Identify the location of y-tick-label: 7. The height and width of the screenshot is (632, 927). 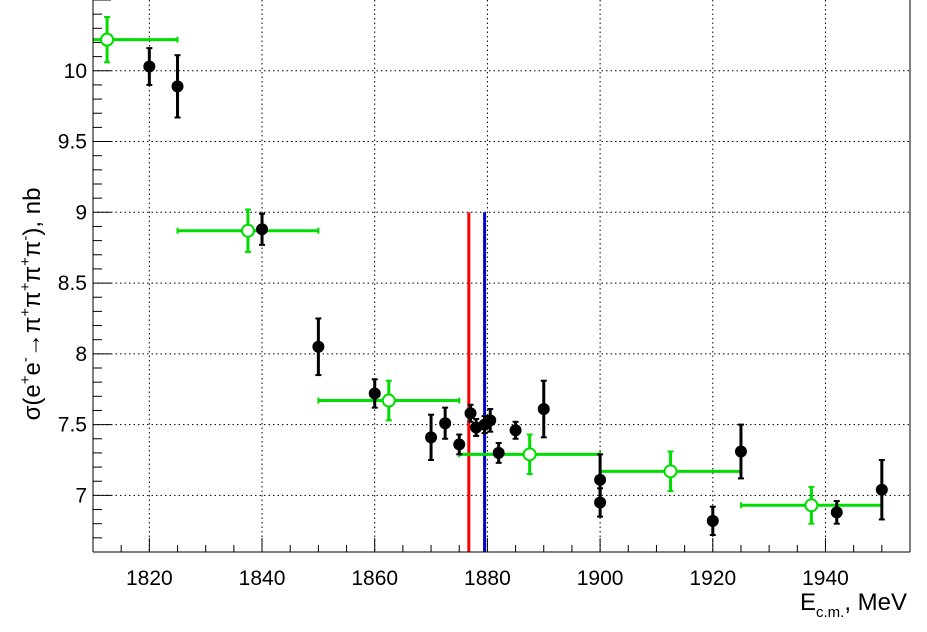
(81, 495).